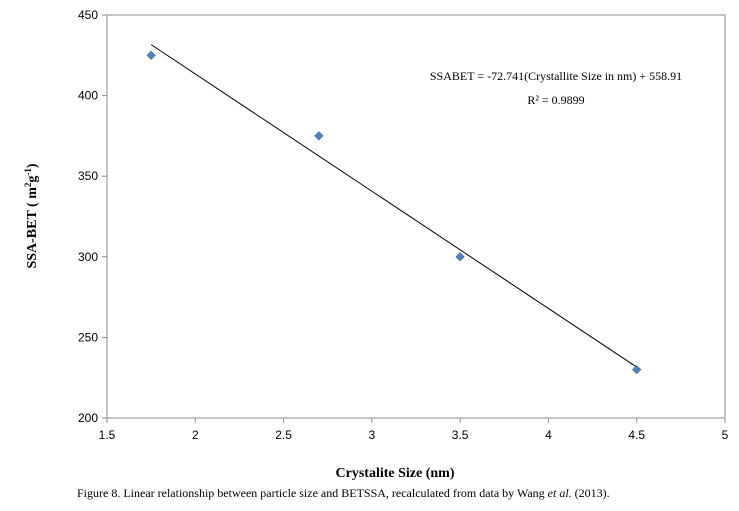 This screenshot has width=739, height=511. What do you see at coordinates (559, 493) in the screenshot?
I see `caption-etal: et al.` at bounding box center [559, 493].